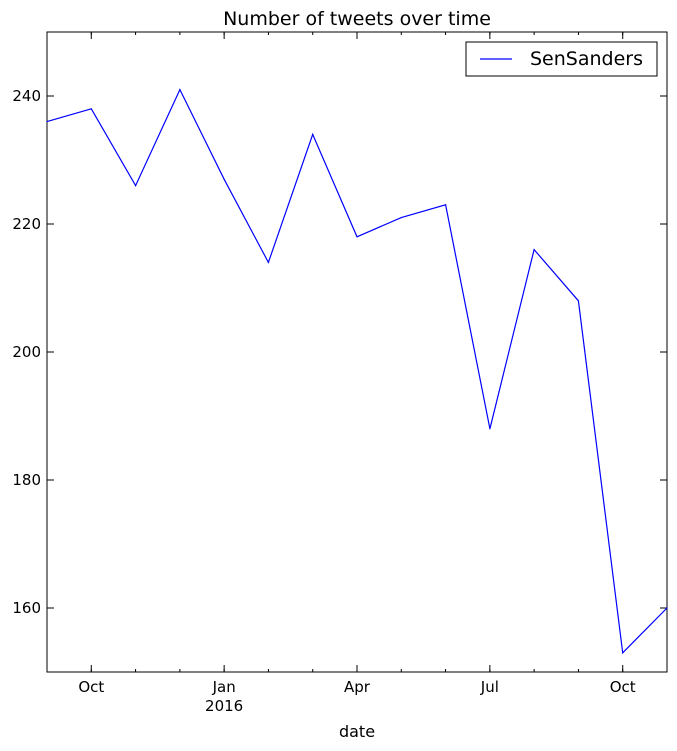 The height and width of the screenshot is (751, 677). What do you see at coordinates (357, 731) in the screenshot?
I see `x-axis-title: date` at bounding box center [357, 731].